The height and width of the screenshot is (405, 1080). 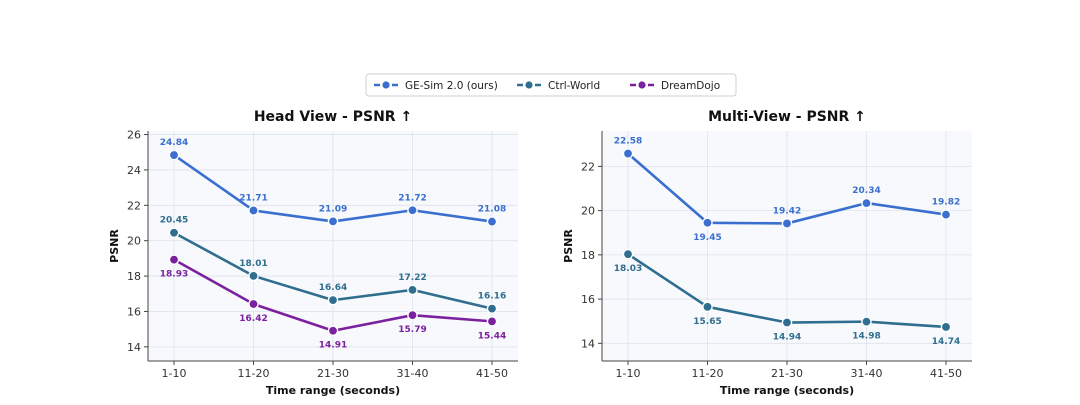 I want to click on series-ge-sim-2-0-ours: 22.58 19.45 19.42 20.34 19.82, so click(x=787, y=190).